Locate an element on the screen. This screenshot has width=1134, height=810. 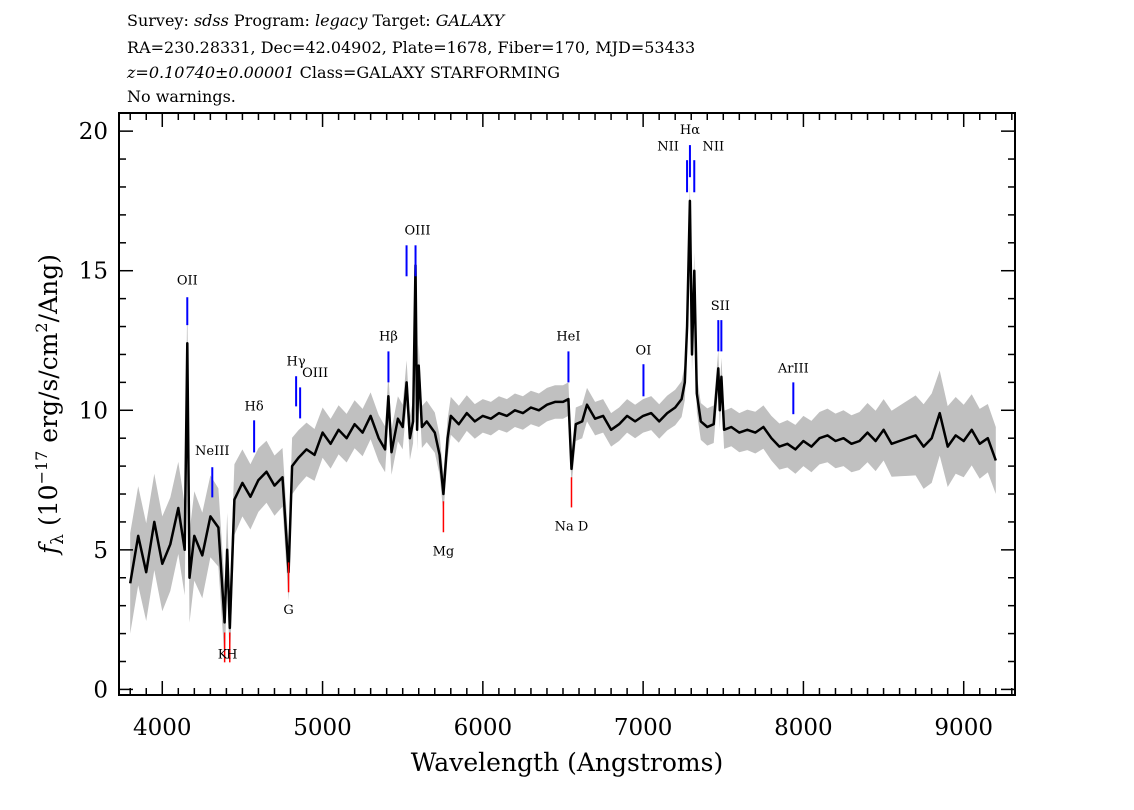
y-title-mid: erg/s/cm is located at coordinates (48, 391).